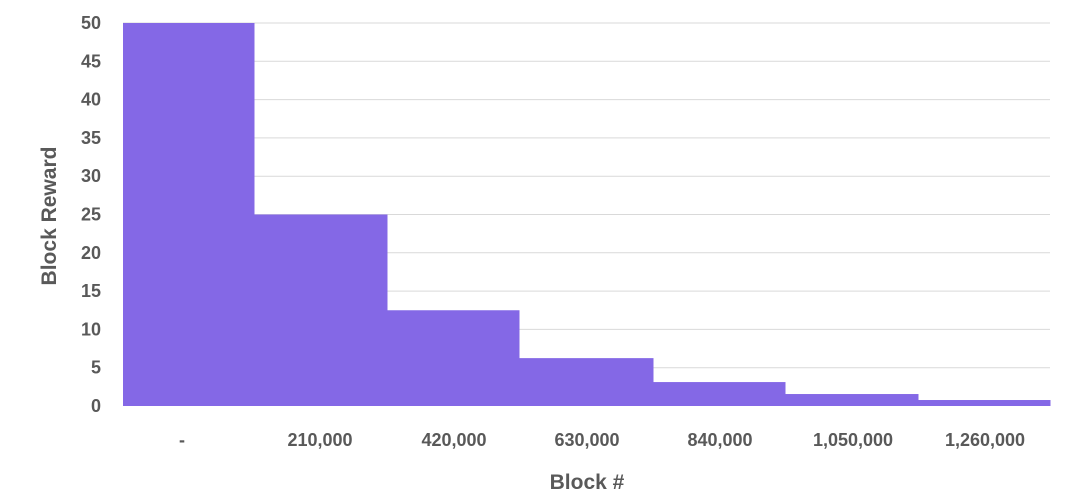  I want to click on x-tick-label: 1,260,000, so click(985, 440).